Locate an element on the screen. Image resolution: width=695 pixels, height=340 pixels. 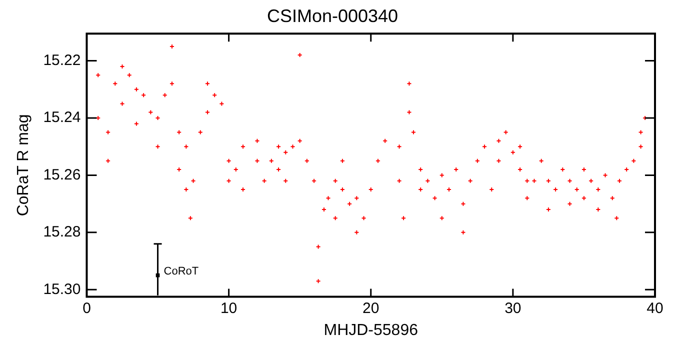
x-tick-label: 30 is located at coordinates (513, 308).